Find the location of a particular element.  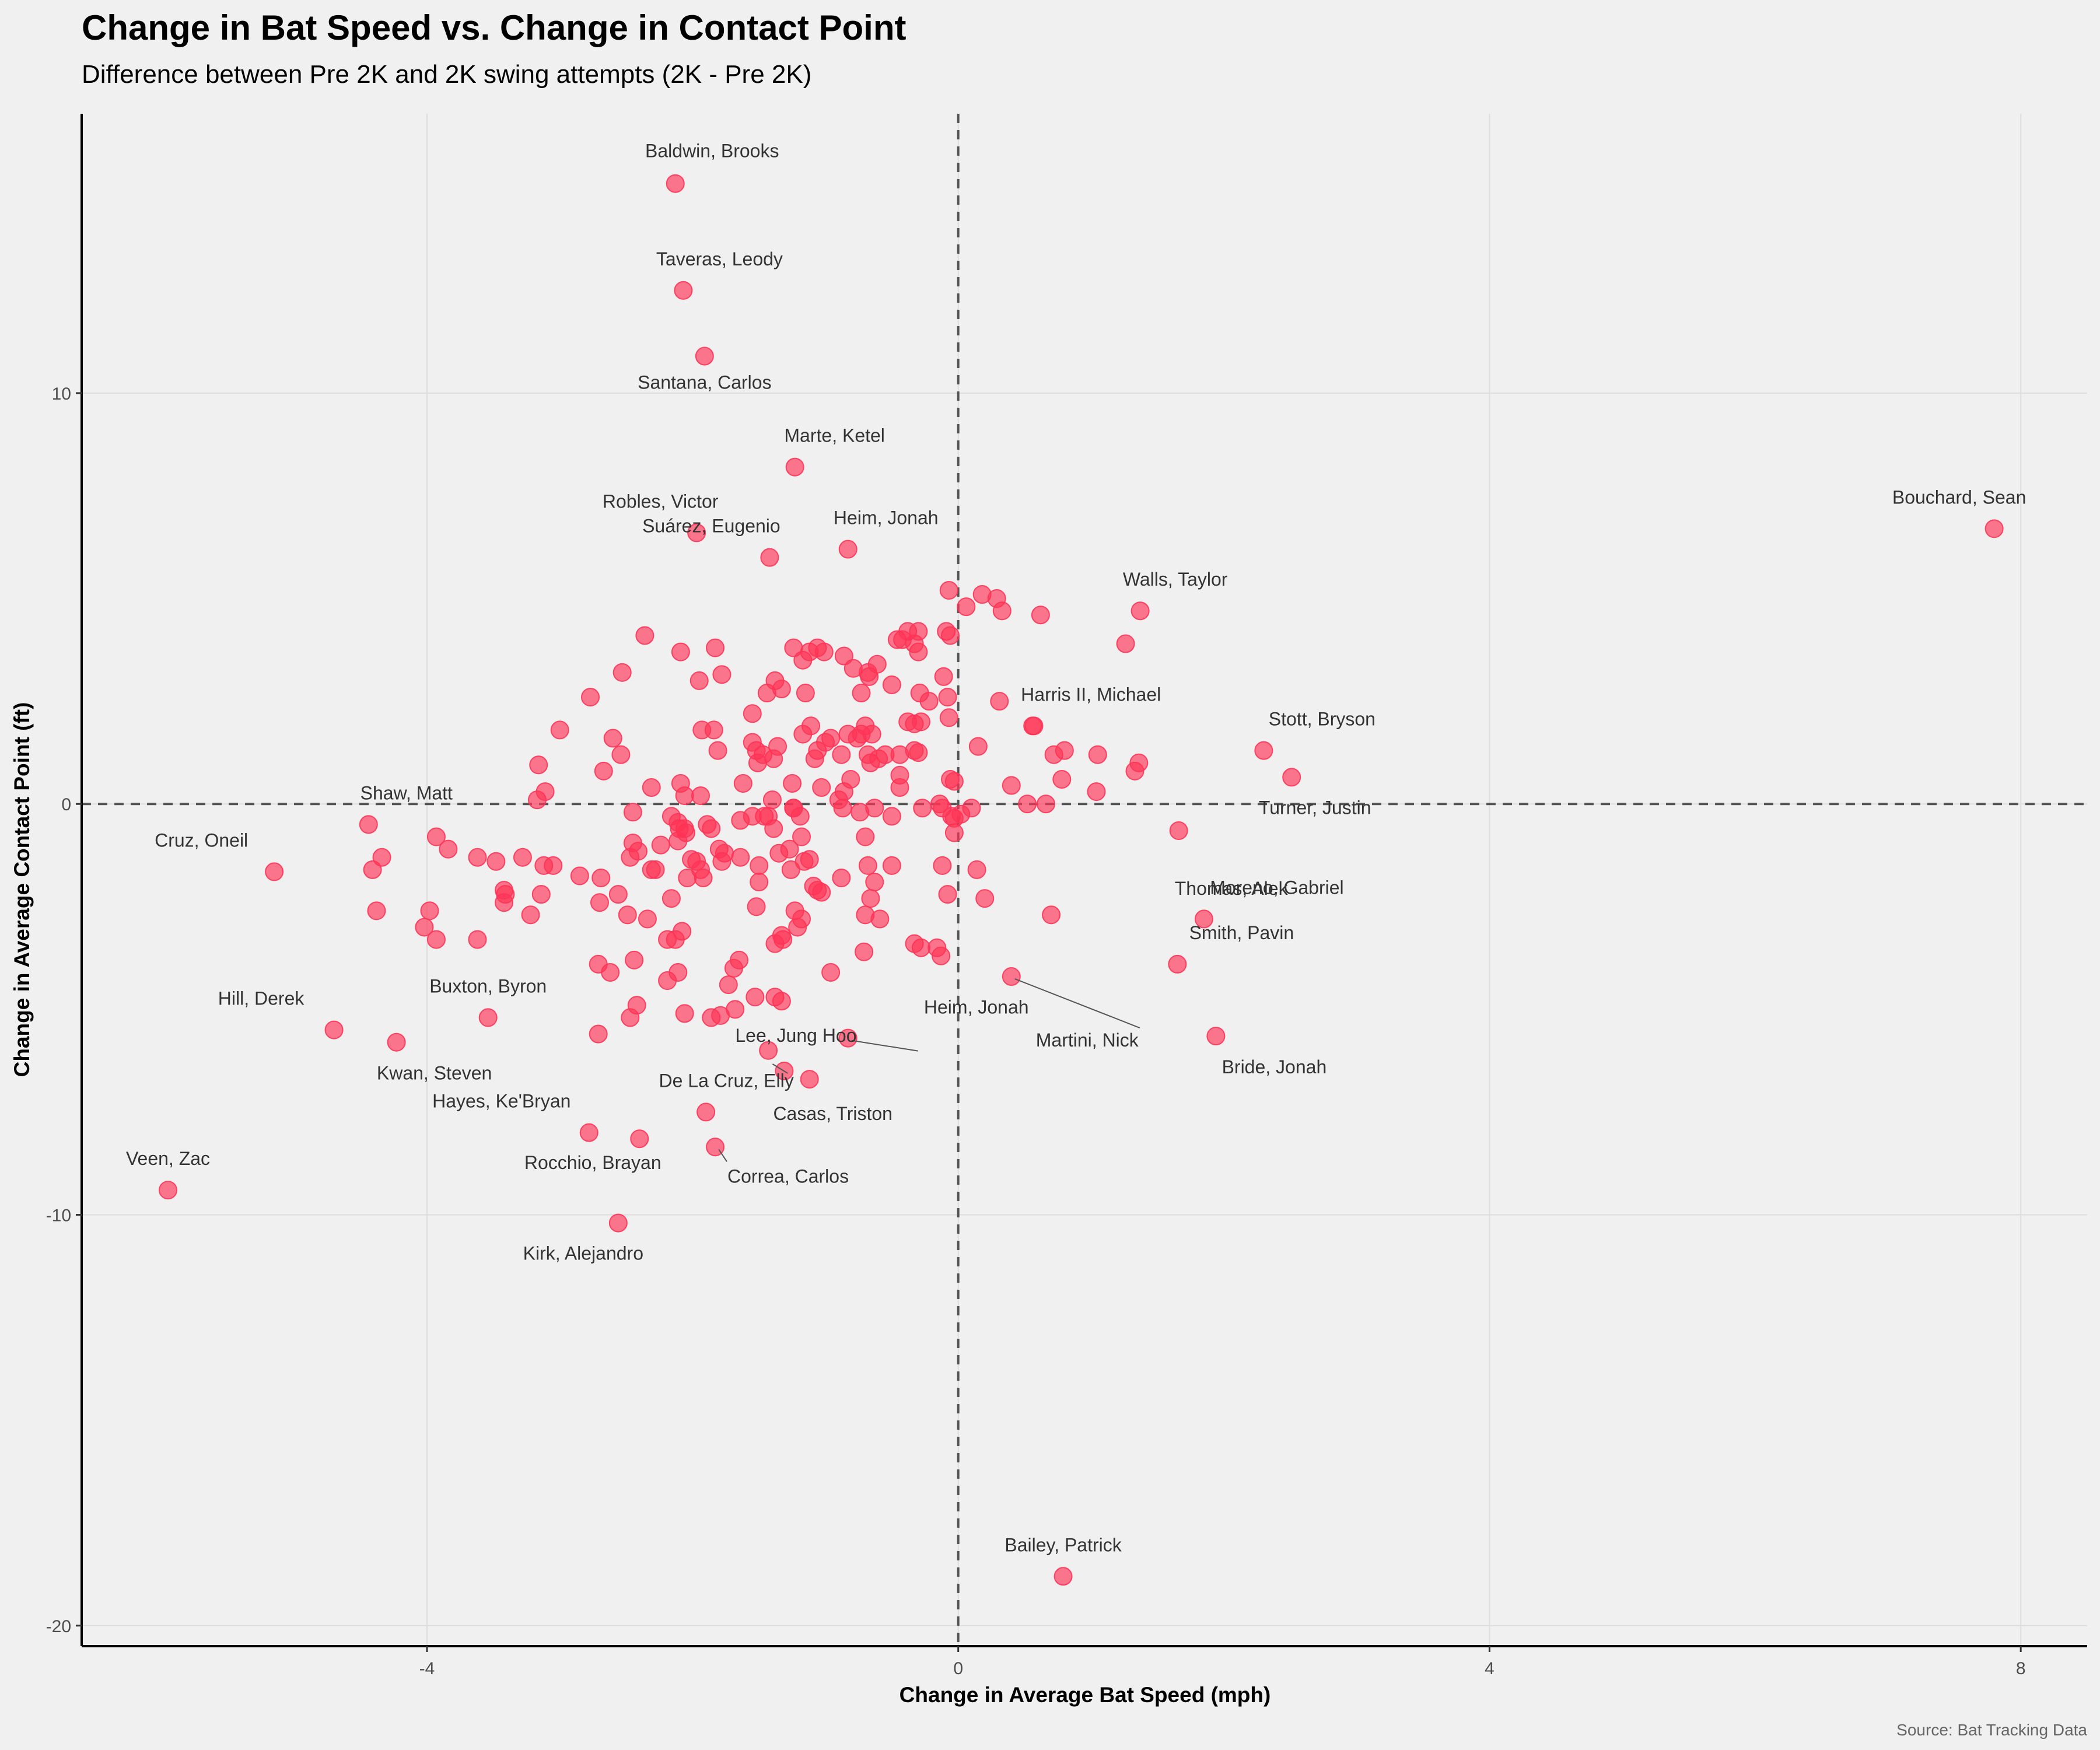

point-label: Marte, Ketel is located at coordinates (834, 435).